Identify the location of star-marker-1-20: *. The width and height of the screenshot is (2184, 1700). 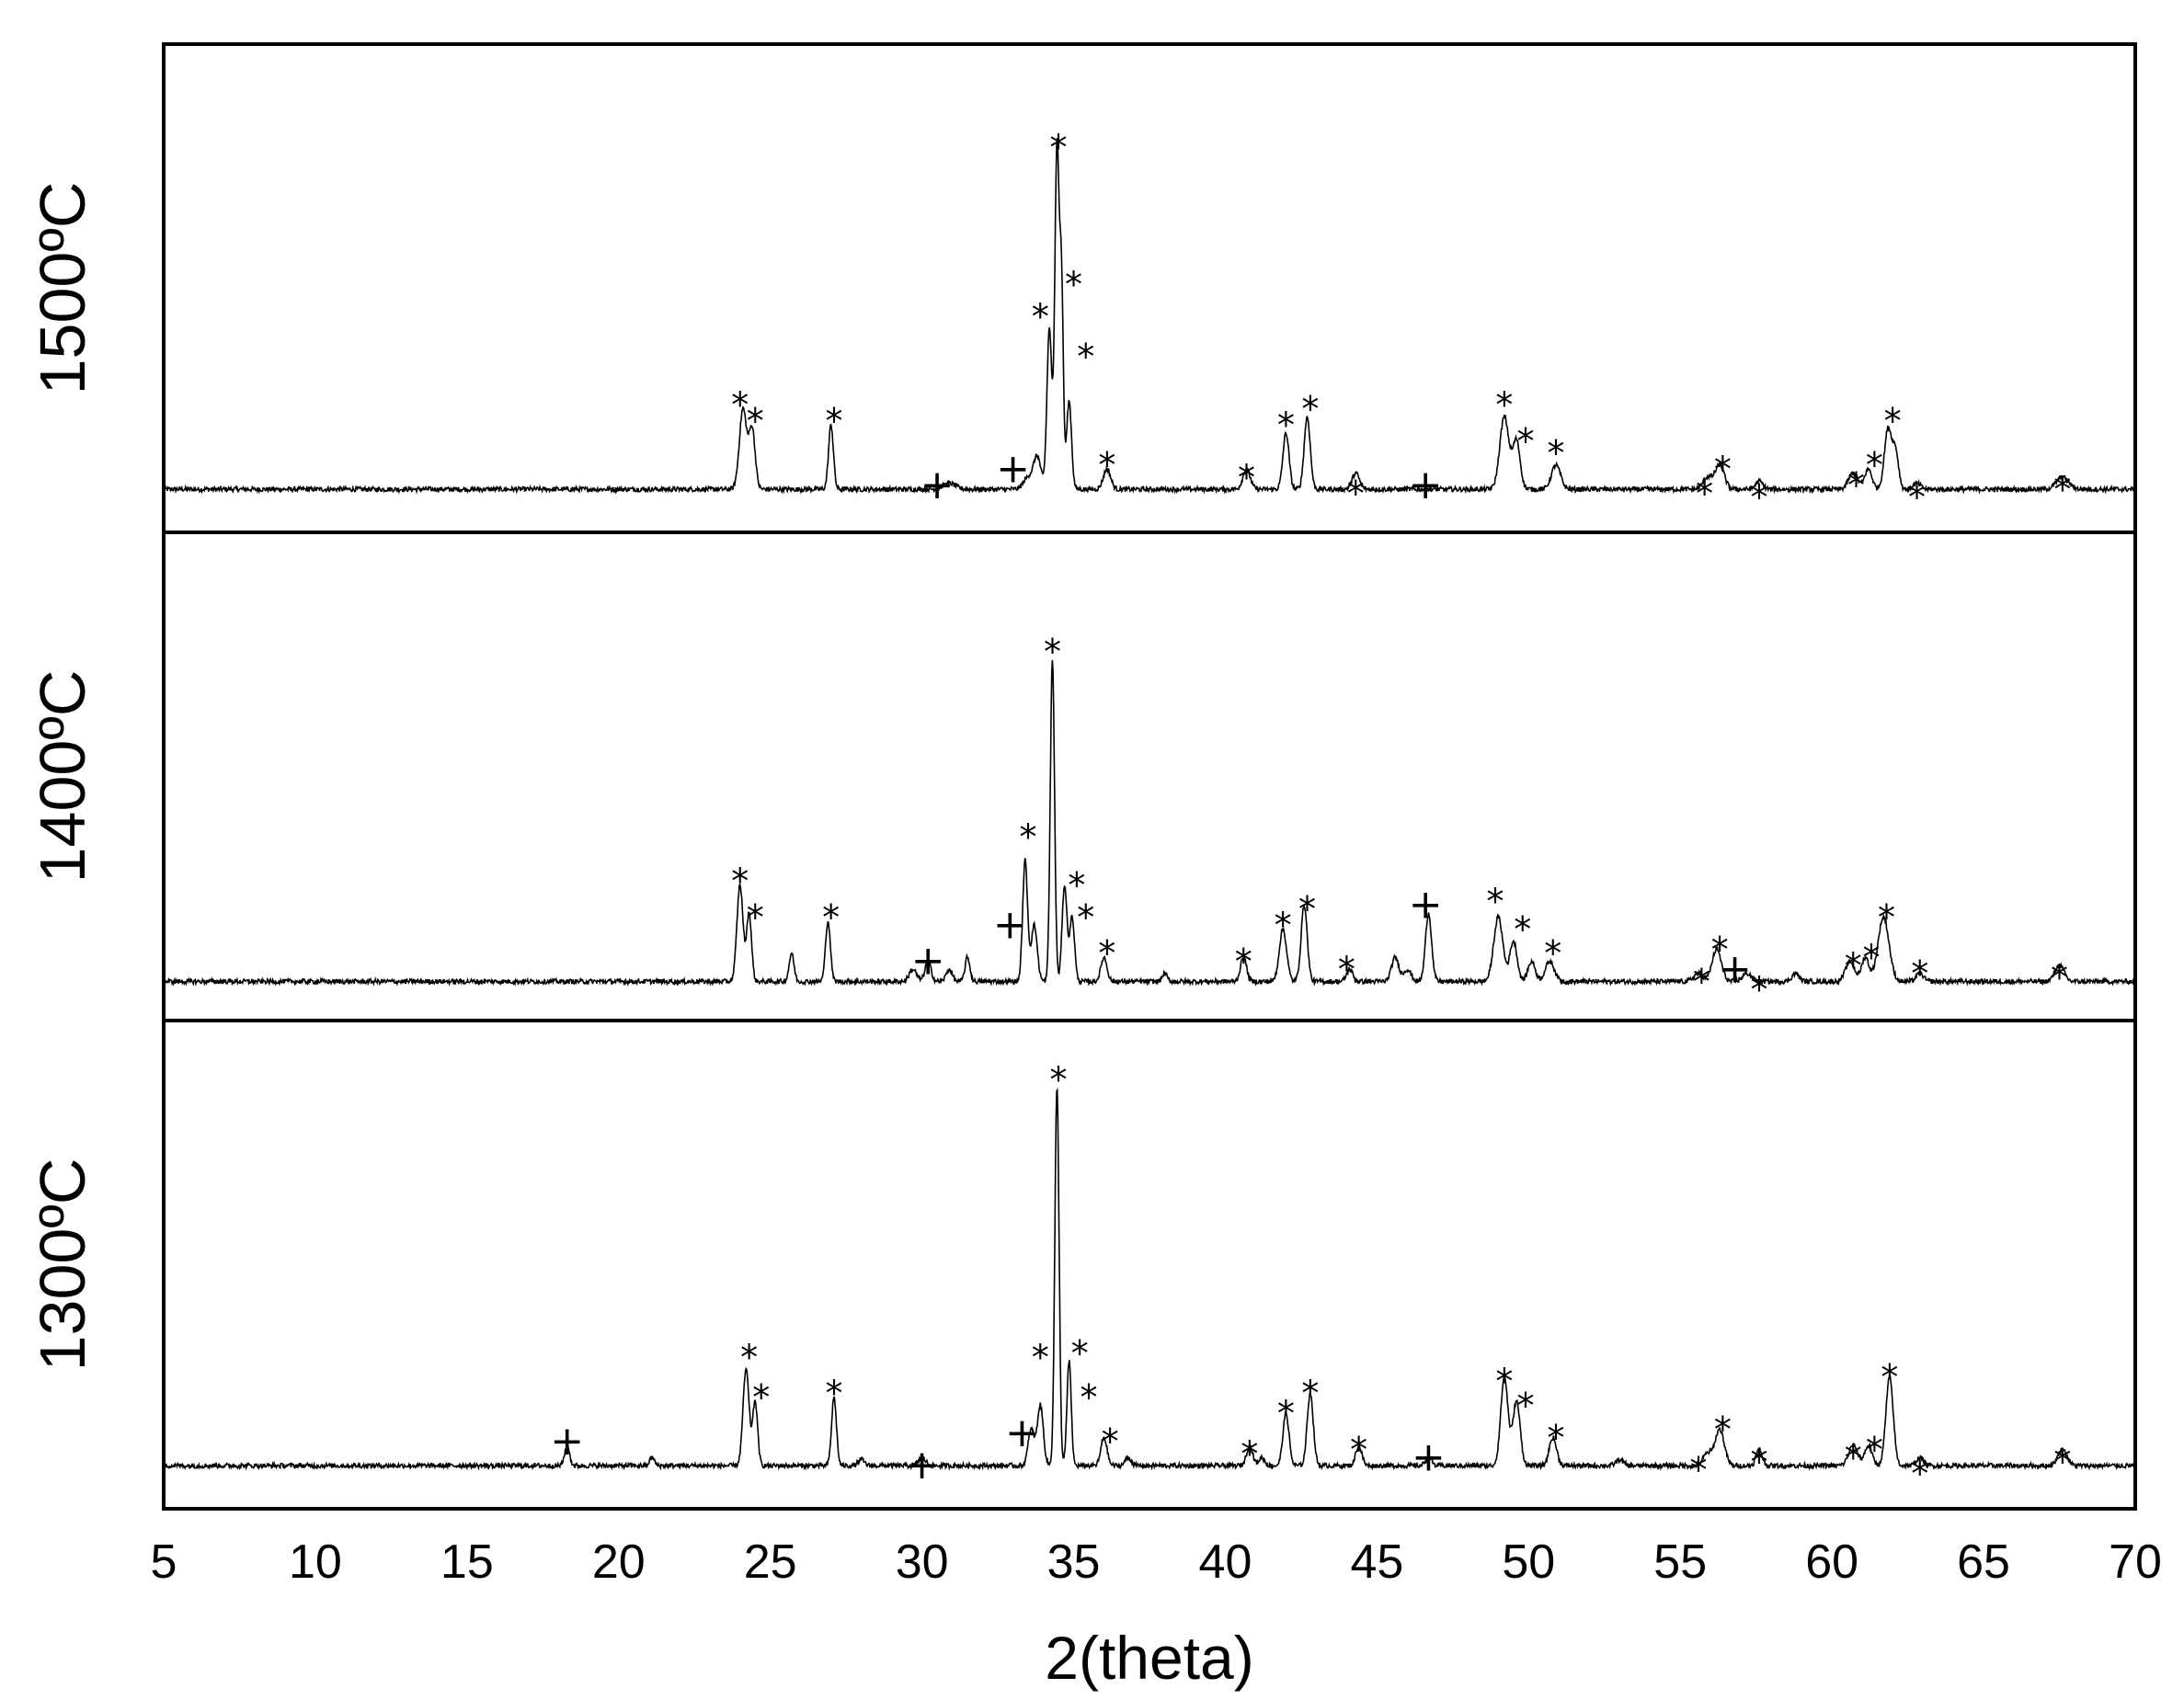
(1723, 470).